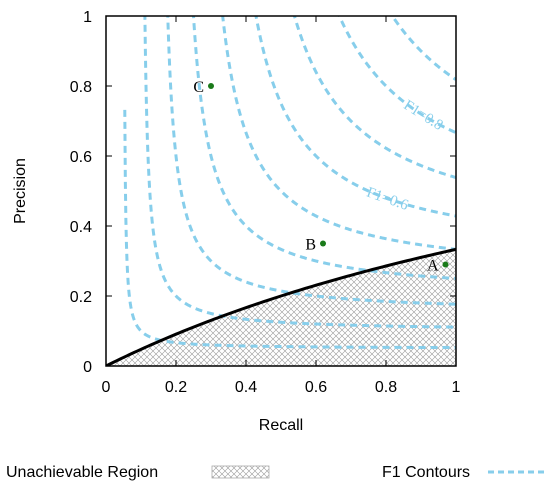 The width and height of the screenshot is (549, 484). I want to click on point-label-a: A, so click(433, 266).